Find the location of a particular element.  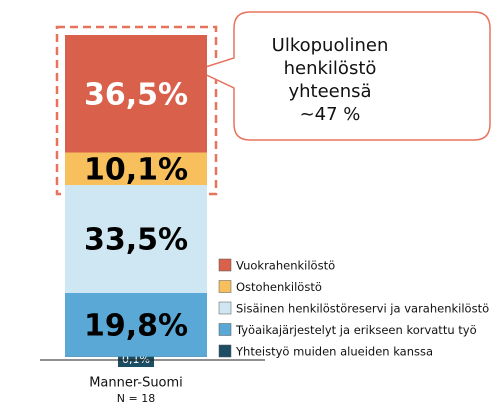

callout-text: henkilöstö is located at coordinates (330, 68).